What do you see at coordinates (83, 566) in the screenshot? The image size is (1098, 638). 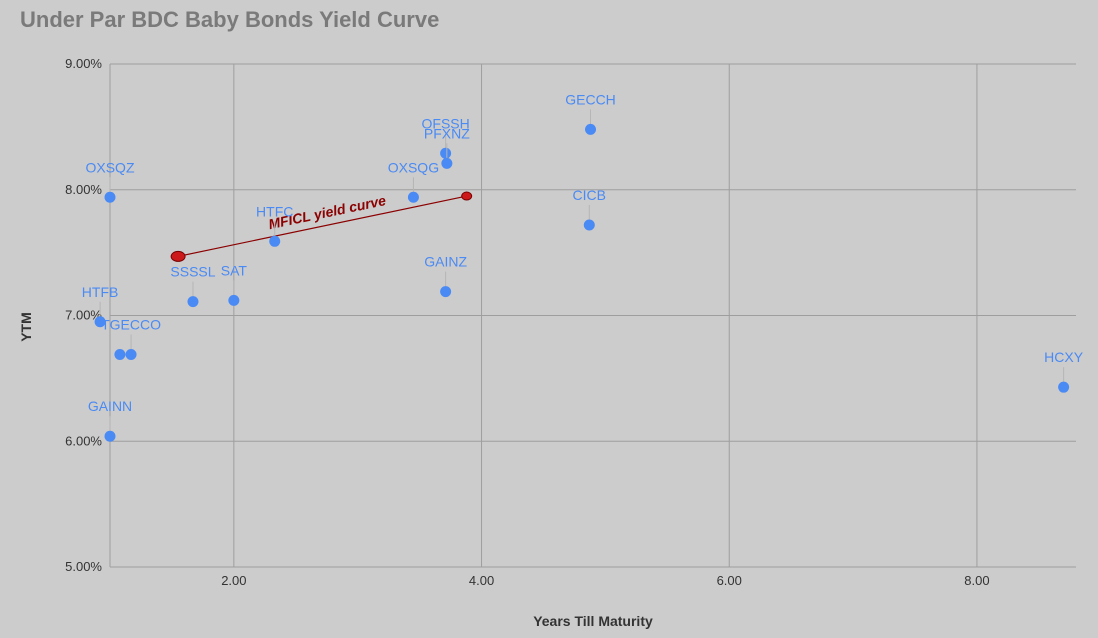 I see `y-tick-label: 5.00%` at bounding box center [83, 566].